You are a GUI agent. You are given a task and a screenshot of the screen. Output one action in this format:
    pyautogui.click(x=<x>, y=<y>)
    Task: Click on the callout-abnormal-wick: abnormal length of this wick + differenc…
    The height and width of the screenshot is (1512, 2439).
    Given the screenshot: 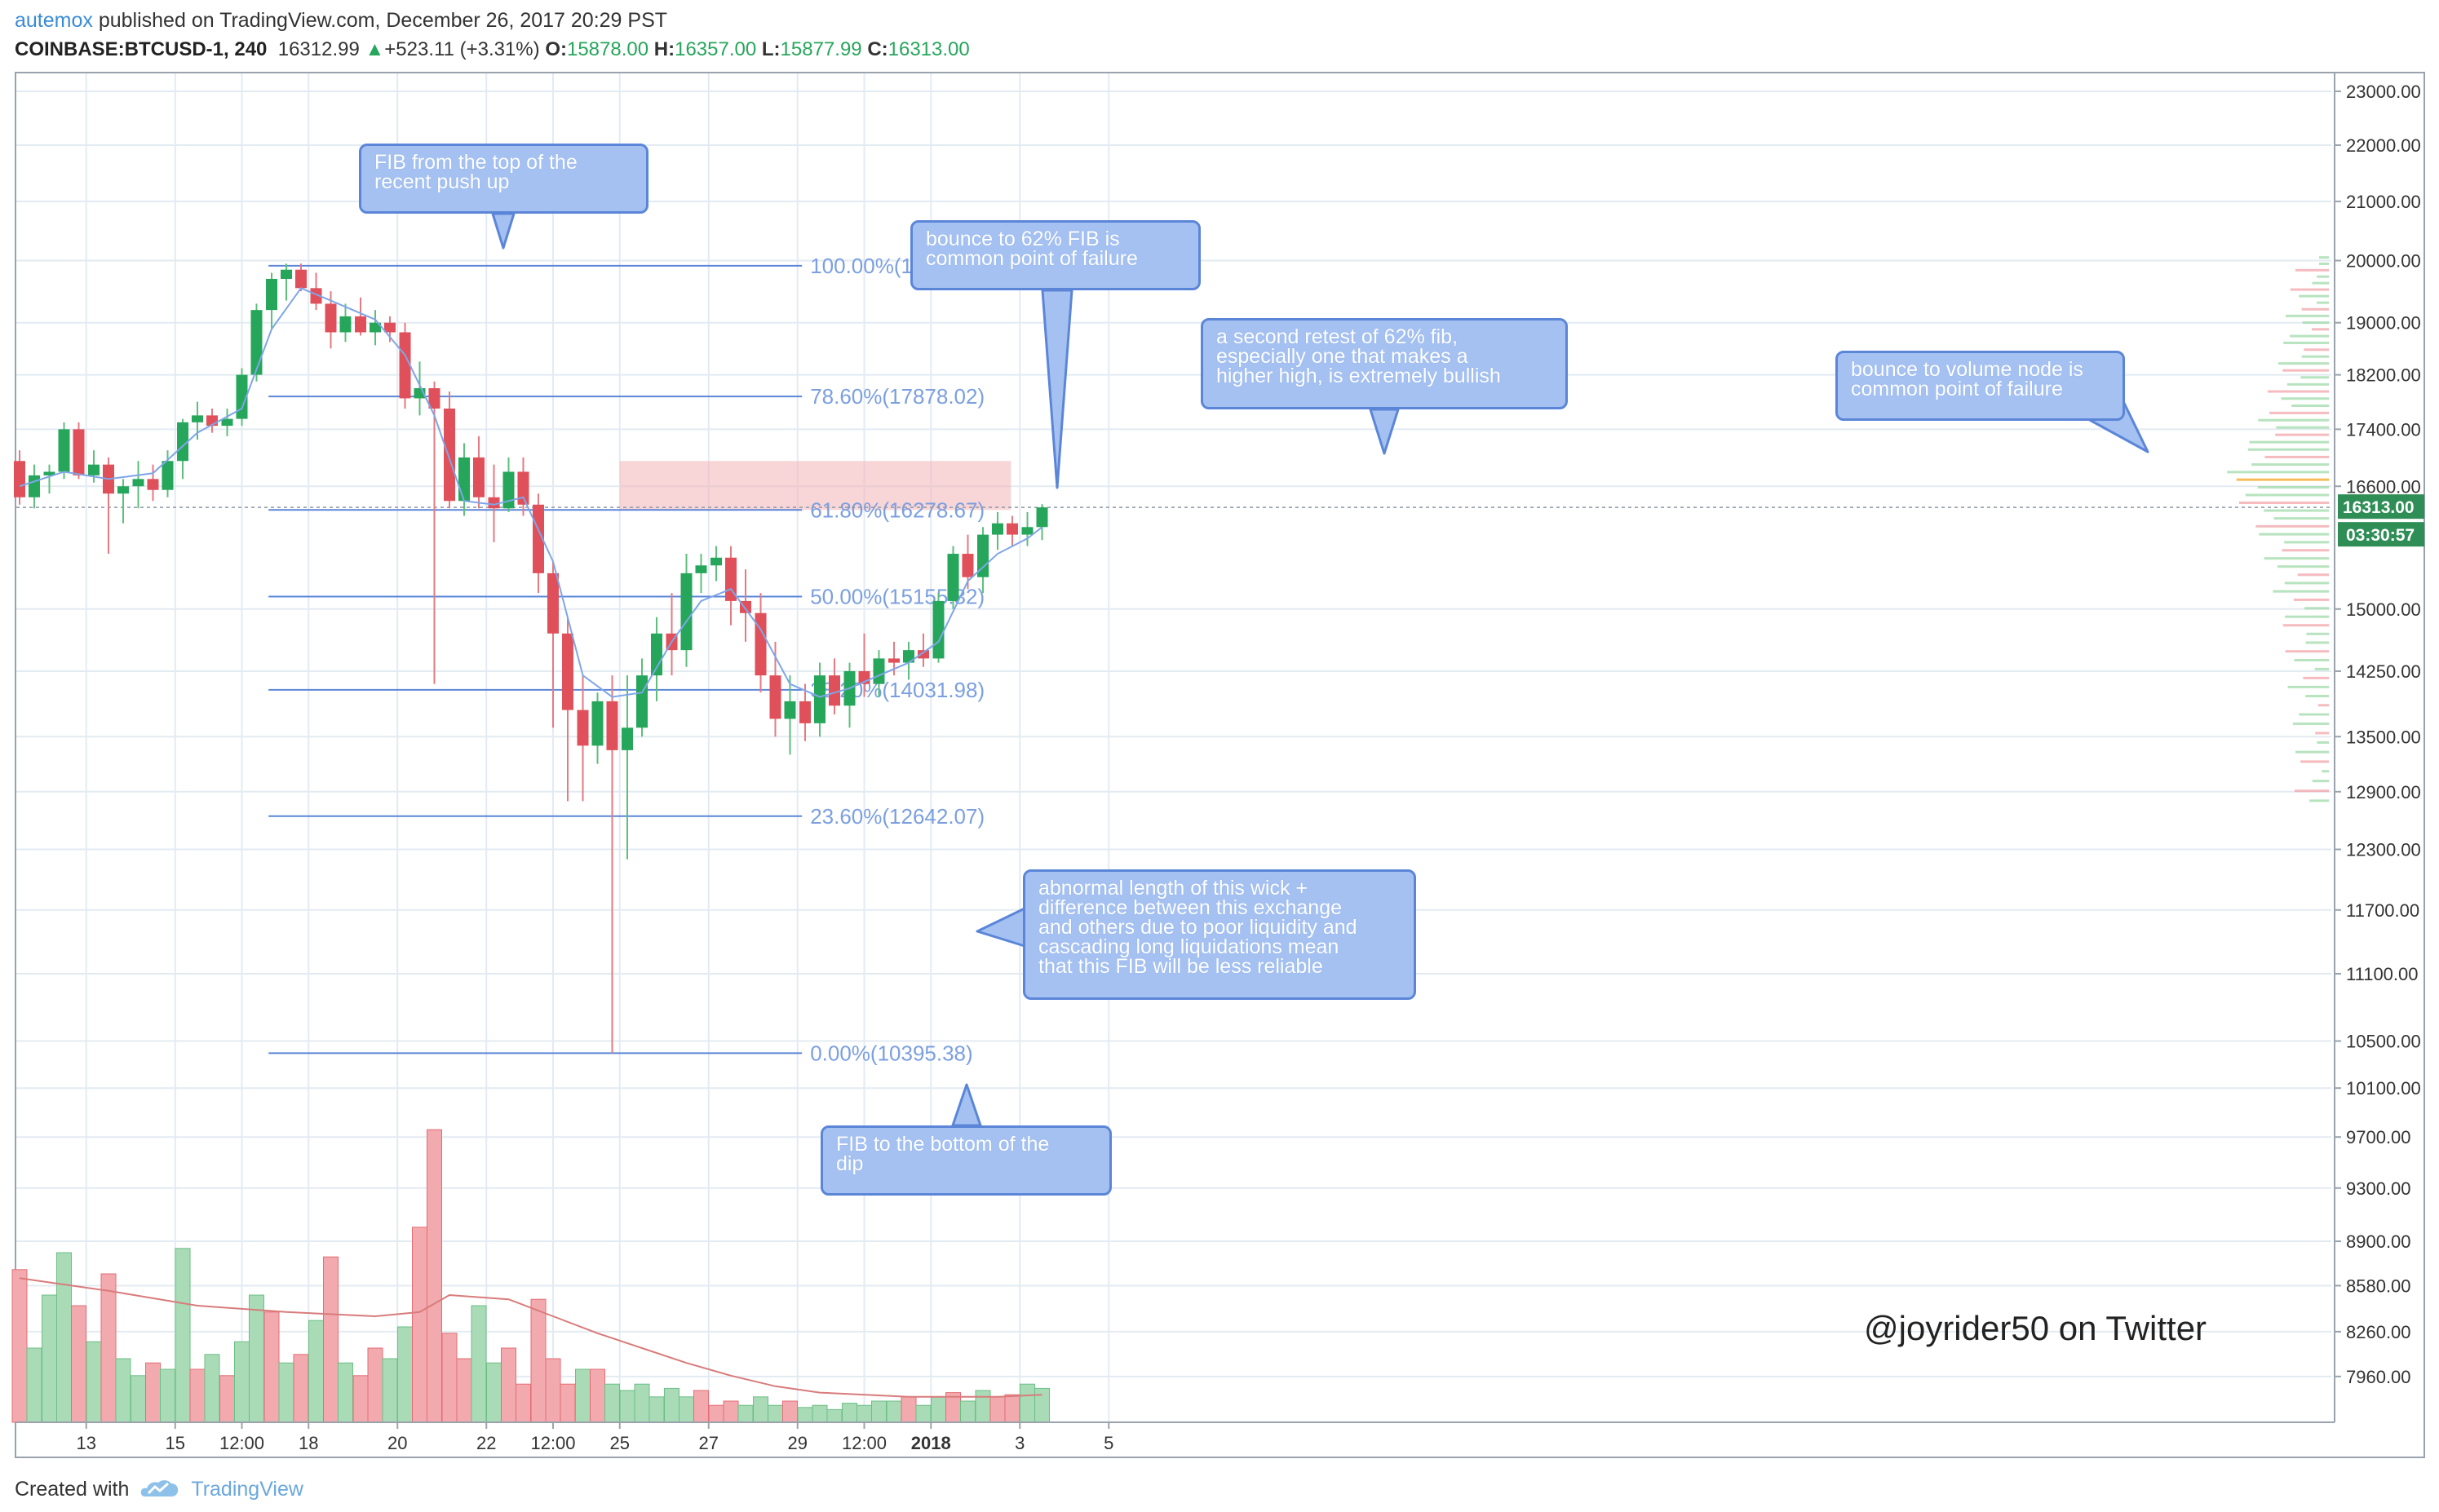 What is the action you would take?
    pyautogui.click(x=1219, y=934)
    